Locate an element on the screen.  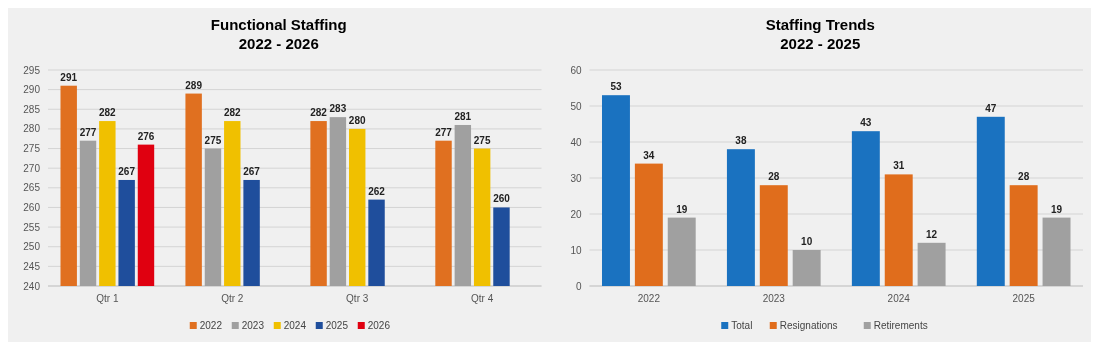
data-label: 38 is located at coordinates (741, 141).